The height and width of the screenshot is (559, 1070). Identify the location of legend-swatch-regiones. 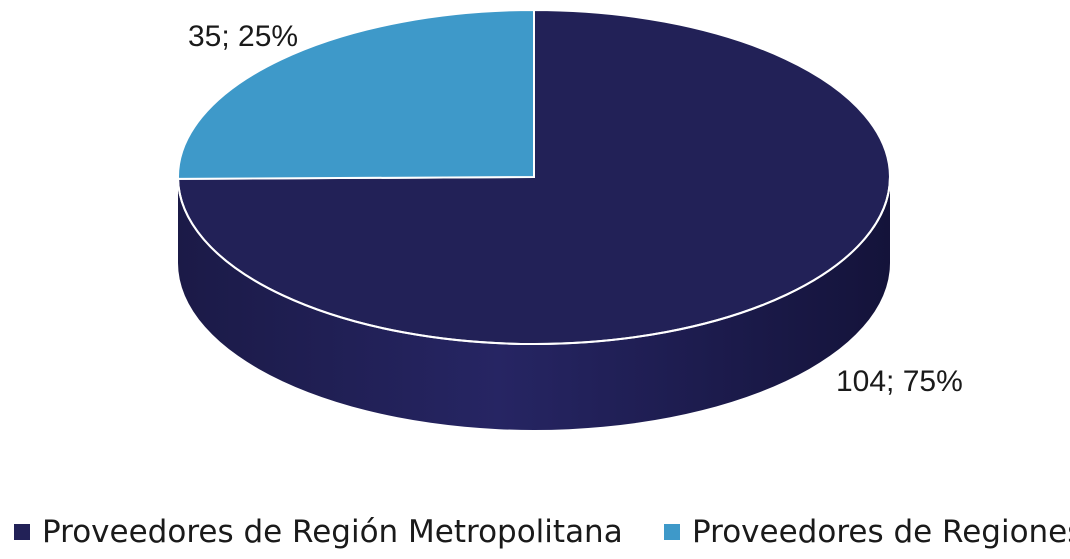
(672, 532).